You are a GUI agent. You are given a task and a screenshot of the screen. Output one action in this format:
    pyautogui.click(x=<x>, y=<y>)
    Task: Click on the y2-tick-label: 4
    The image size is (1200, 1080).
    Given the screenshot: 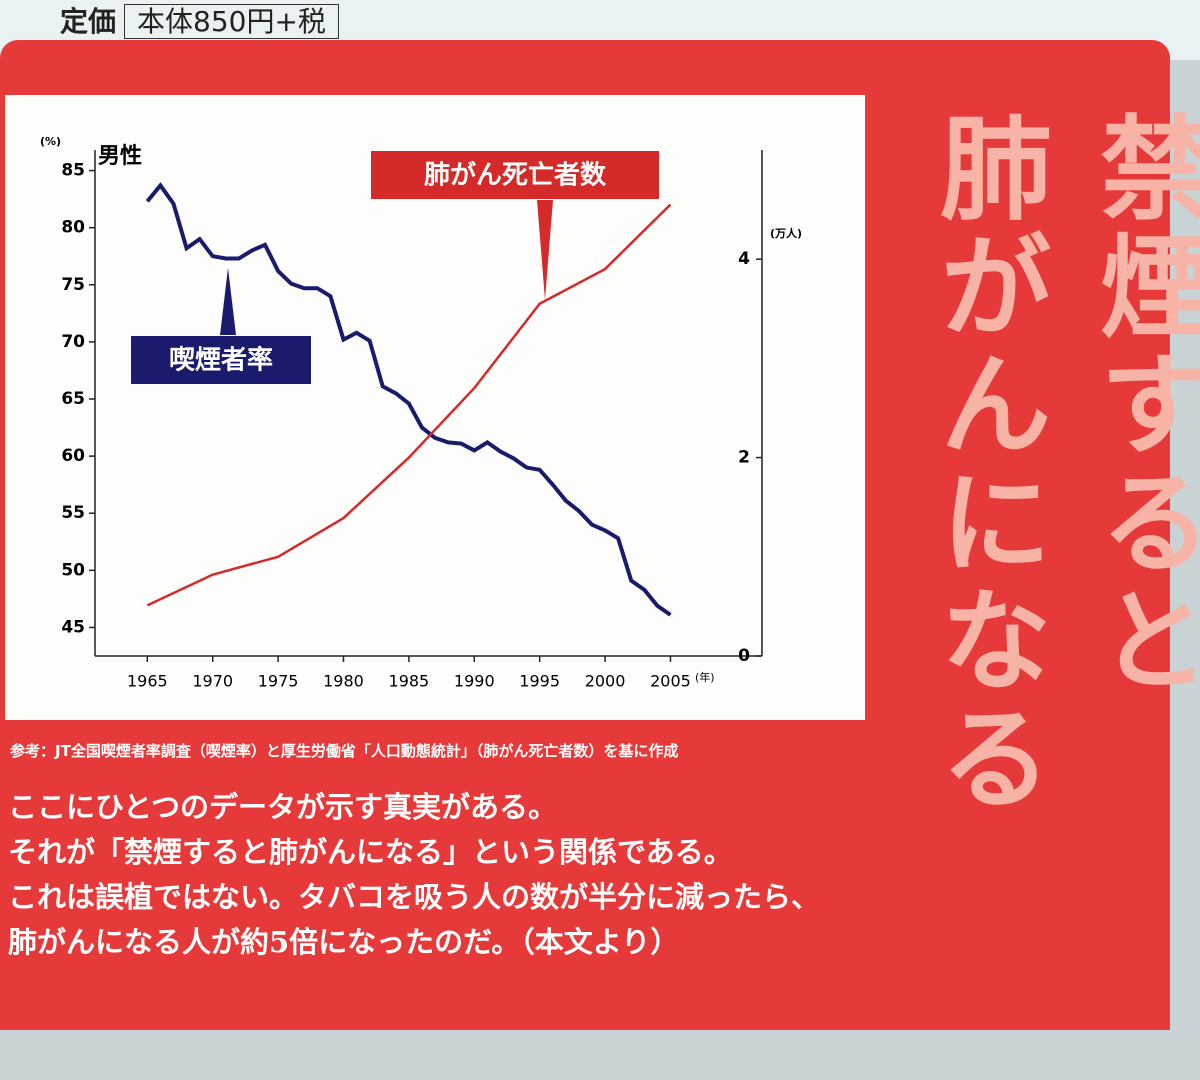 What is the action you would take?
    pyautogui.click(x=744, y=259)
    